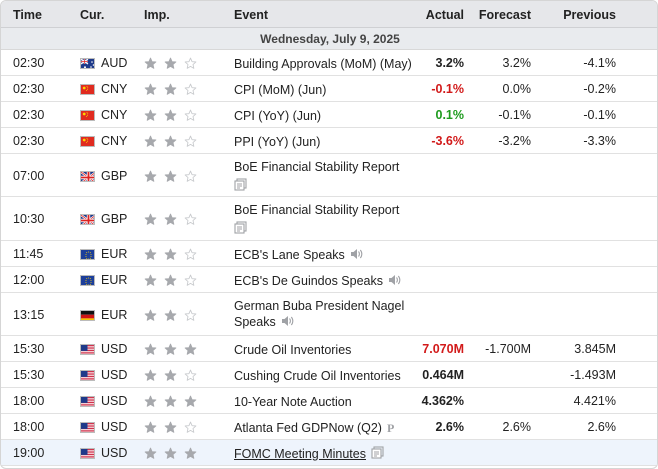 The image size is (658, 469). Describe the element at coordinates (329, 141) in the screenshot. I see `table-row: 02:30 CNY PPI (YoY) (Jun) -3.6% -3.2% -3.3%` at that location.